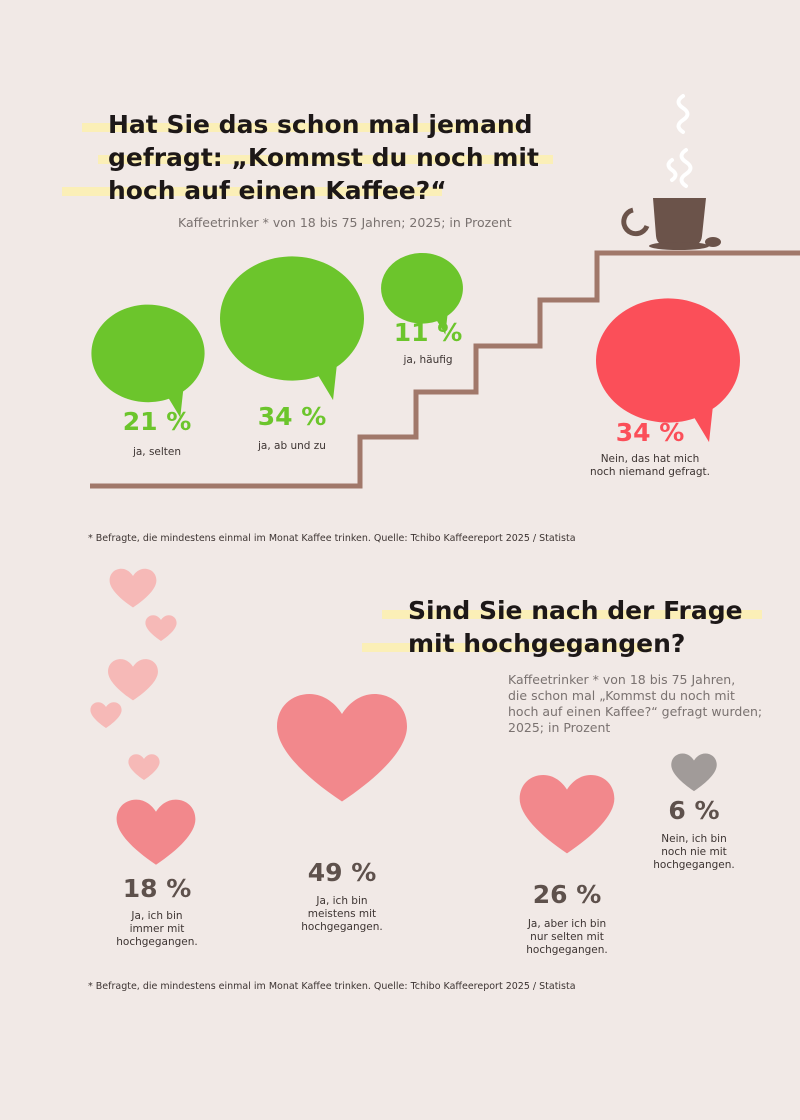  What do you see at coordinates (428, 332) in the screenshot?
I see `value-label: 11 %` at bounding box center [428, 332].